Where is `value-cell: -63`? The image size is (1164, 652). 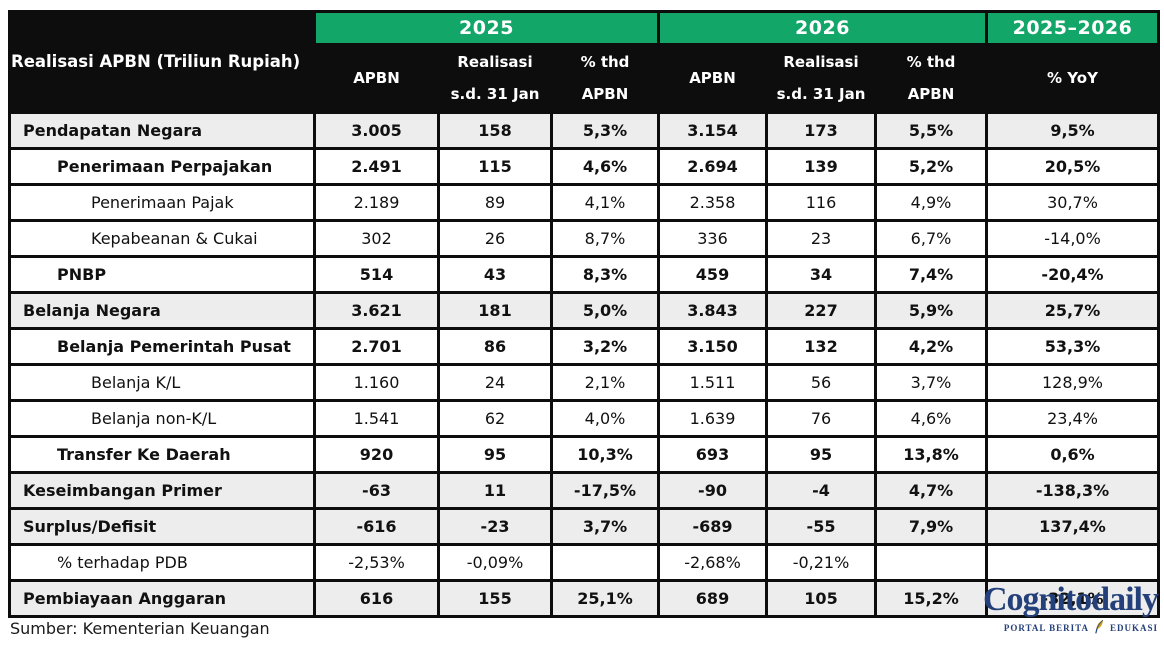
value-cell: -63 is located at coordinates (376, 490).